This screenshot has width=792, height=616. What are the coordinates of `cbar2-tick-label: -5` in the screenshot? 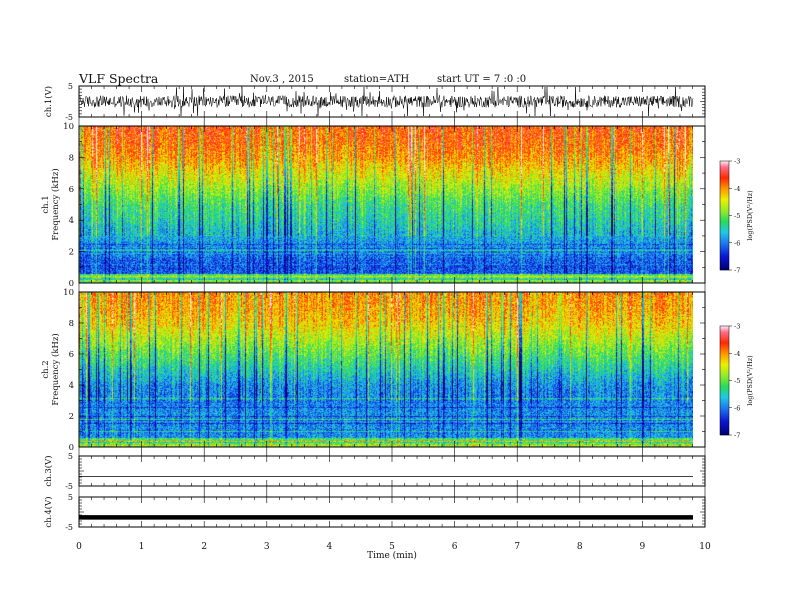 It's located at (737, 381).